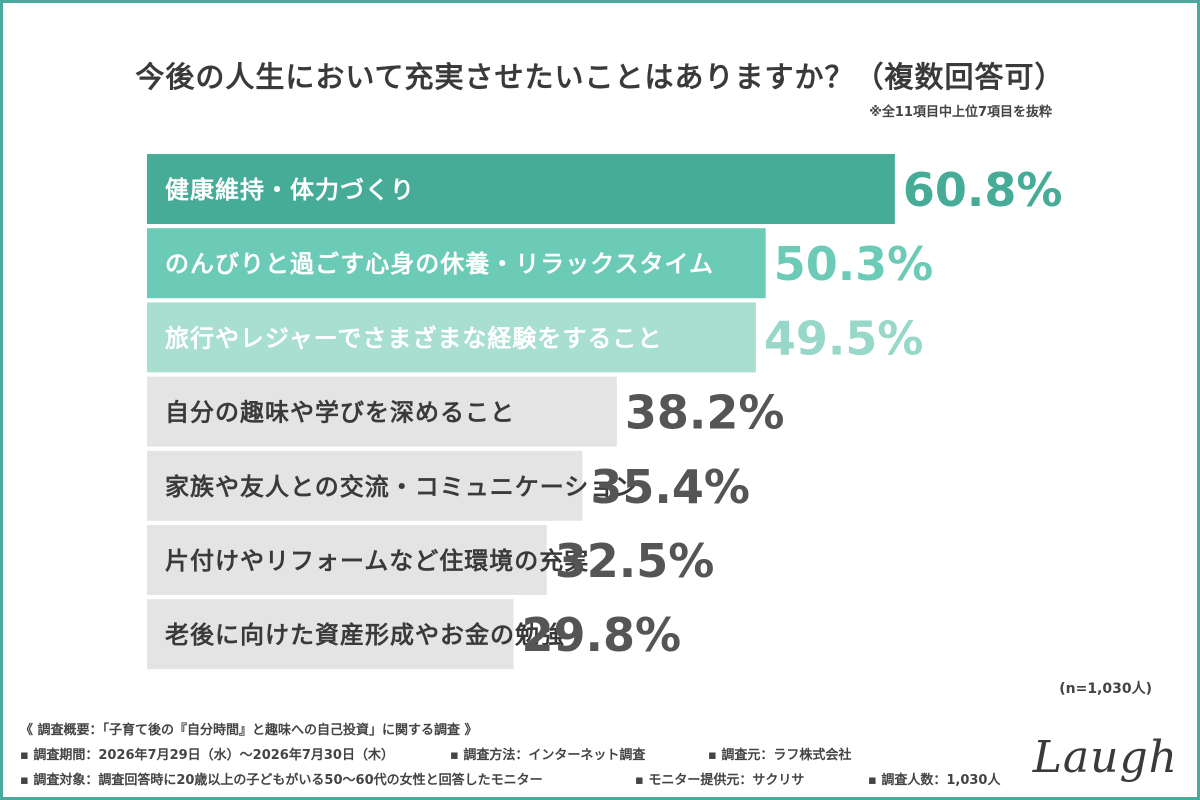 Image resolution: width=1200 pixels, height=800 pixels. Describe the element at coordinates (934, 780) in the screenshot. I see `footer-count: ▪ 調査人数：1,030人` at that location.